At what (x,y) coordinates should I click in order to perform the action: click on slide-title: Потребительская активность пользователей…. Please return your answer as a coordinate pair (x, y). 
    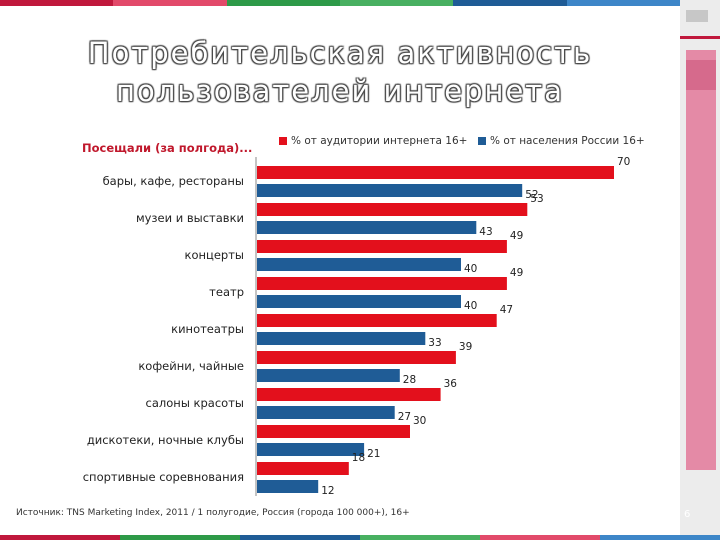
    Looking at the image, I should click on (340, 72).